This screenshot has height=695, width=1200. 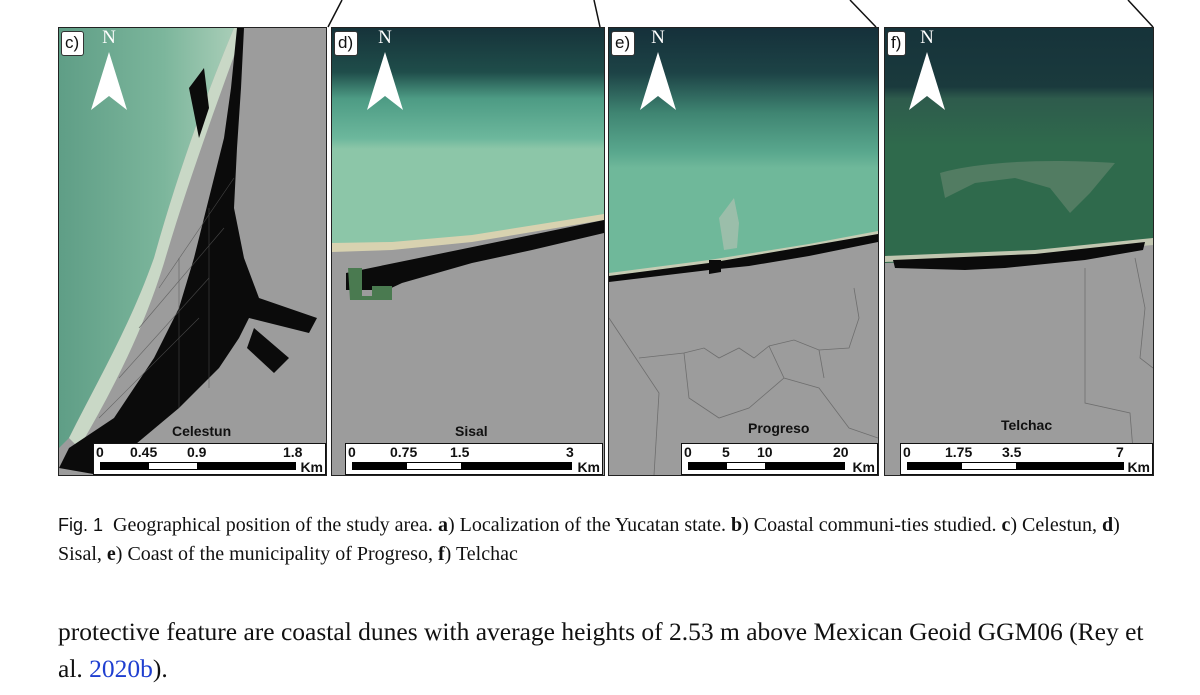 What do you see at coordinates (1108, 525) in the screenshot?
I see `caption-panel-ref: d` at bounding box center [1108, 525].